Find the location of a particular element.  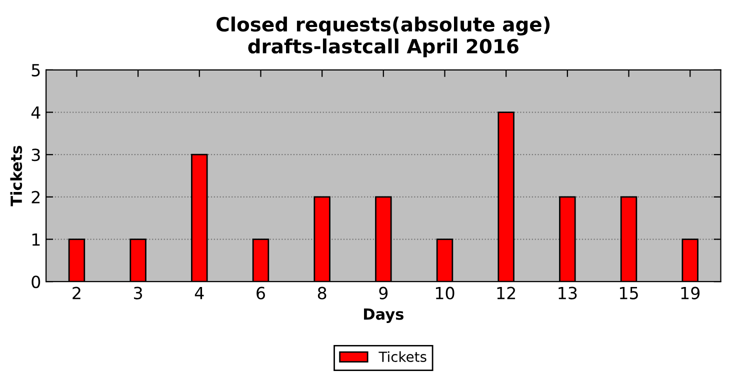

x-tick-label: 2 is located at coordinates (76, 293).